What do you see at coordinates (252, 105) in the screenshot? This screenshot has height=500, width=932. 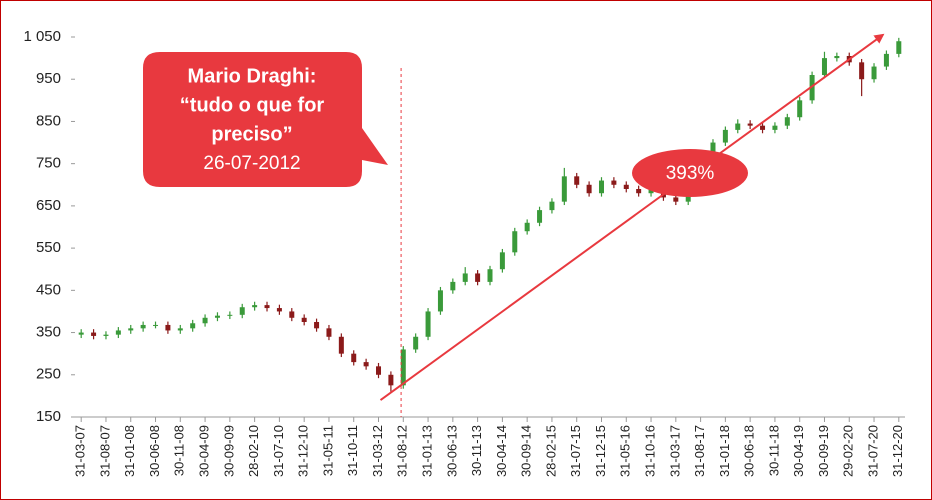 I see `callout-text: “tudo o que for` at bounding box center [252, 105].